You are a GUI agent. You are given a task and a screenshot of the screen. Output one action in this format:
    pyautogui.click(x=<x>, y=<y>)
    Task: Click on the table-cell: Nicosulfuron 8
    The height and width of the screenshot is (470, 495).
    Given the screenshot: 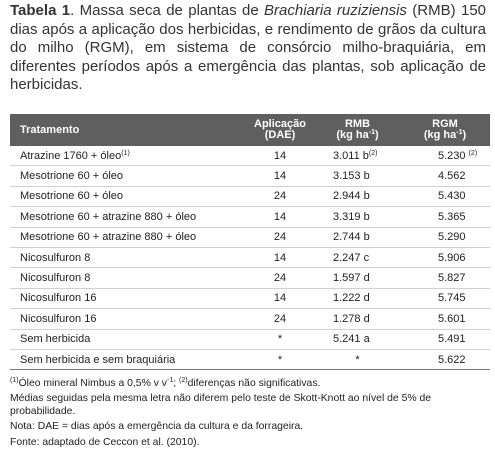 What is the action you would take?
    pyautogui.click(x=127, y=258)
    